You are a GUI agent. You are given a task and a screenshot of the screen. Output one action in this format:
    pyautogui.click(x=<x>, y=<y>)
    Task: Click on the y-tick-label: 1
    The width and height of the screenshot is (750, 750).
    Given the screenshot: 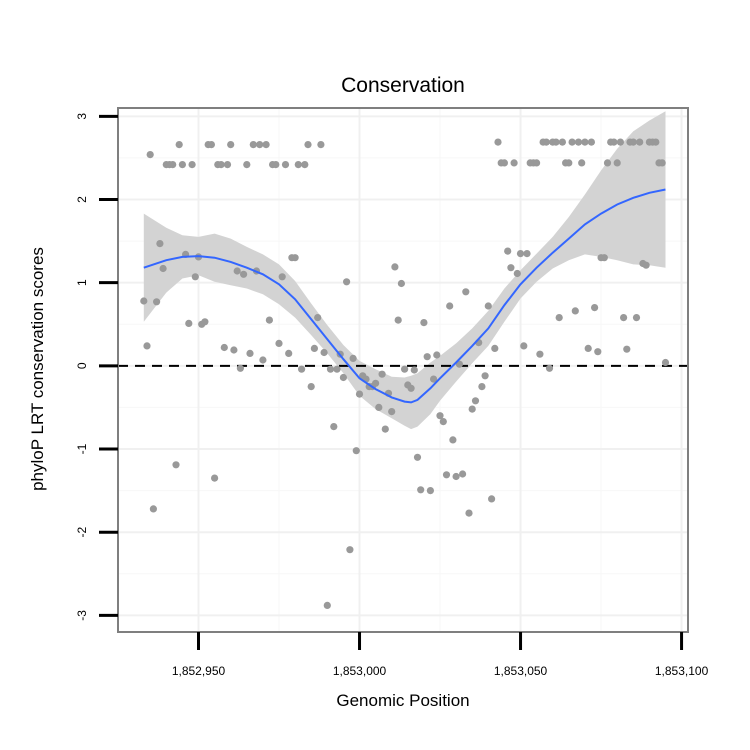 What is the action you would take?
    pyautogui.click(x=82, y=282)
    